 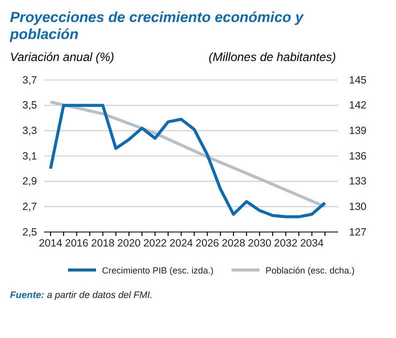 I want to click on y2-tick-label: 133, so click(x=358, y=182).